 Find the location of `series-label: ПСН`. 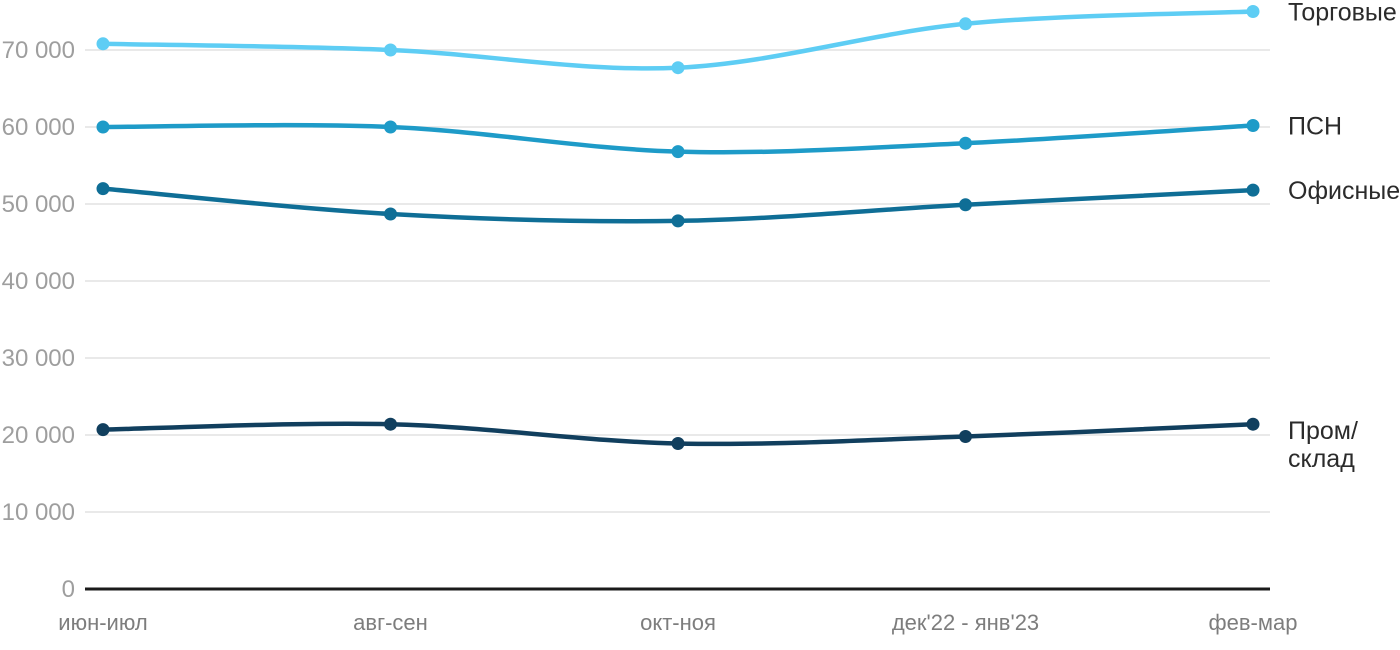

series-label: ПСН is located at coordinates (1315, 127).